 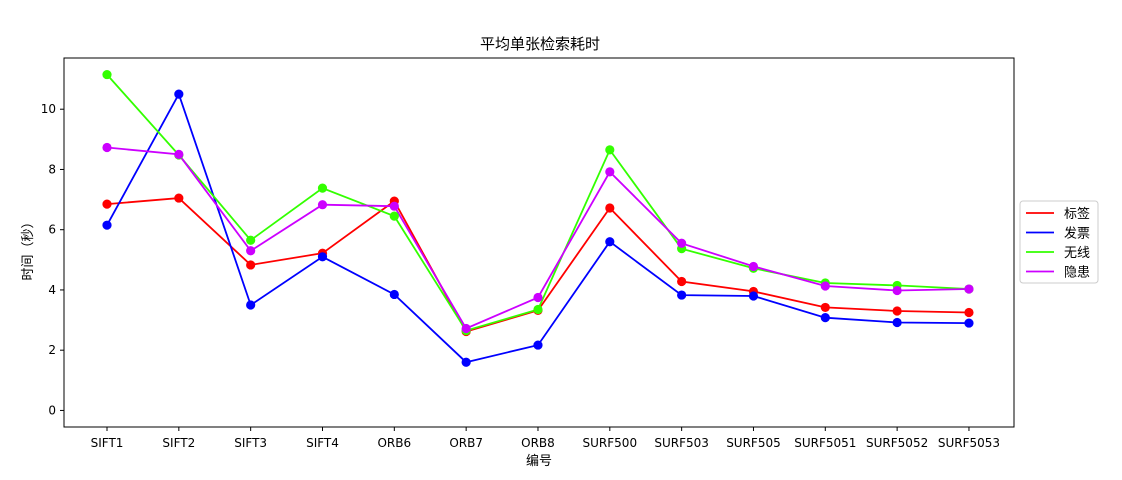 What do you see at coordinates (1077, 234) in the screenshot?
I see `legend-label-1: 发票` at bounding box center [1077, 234].